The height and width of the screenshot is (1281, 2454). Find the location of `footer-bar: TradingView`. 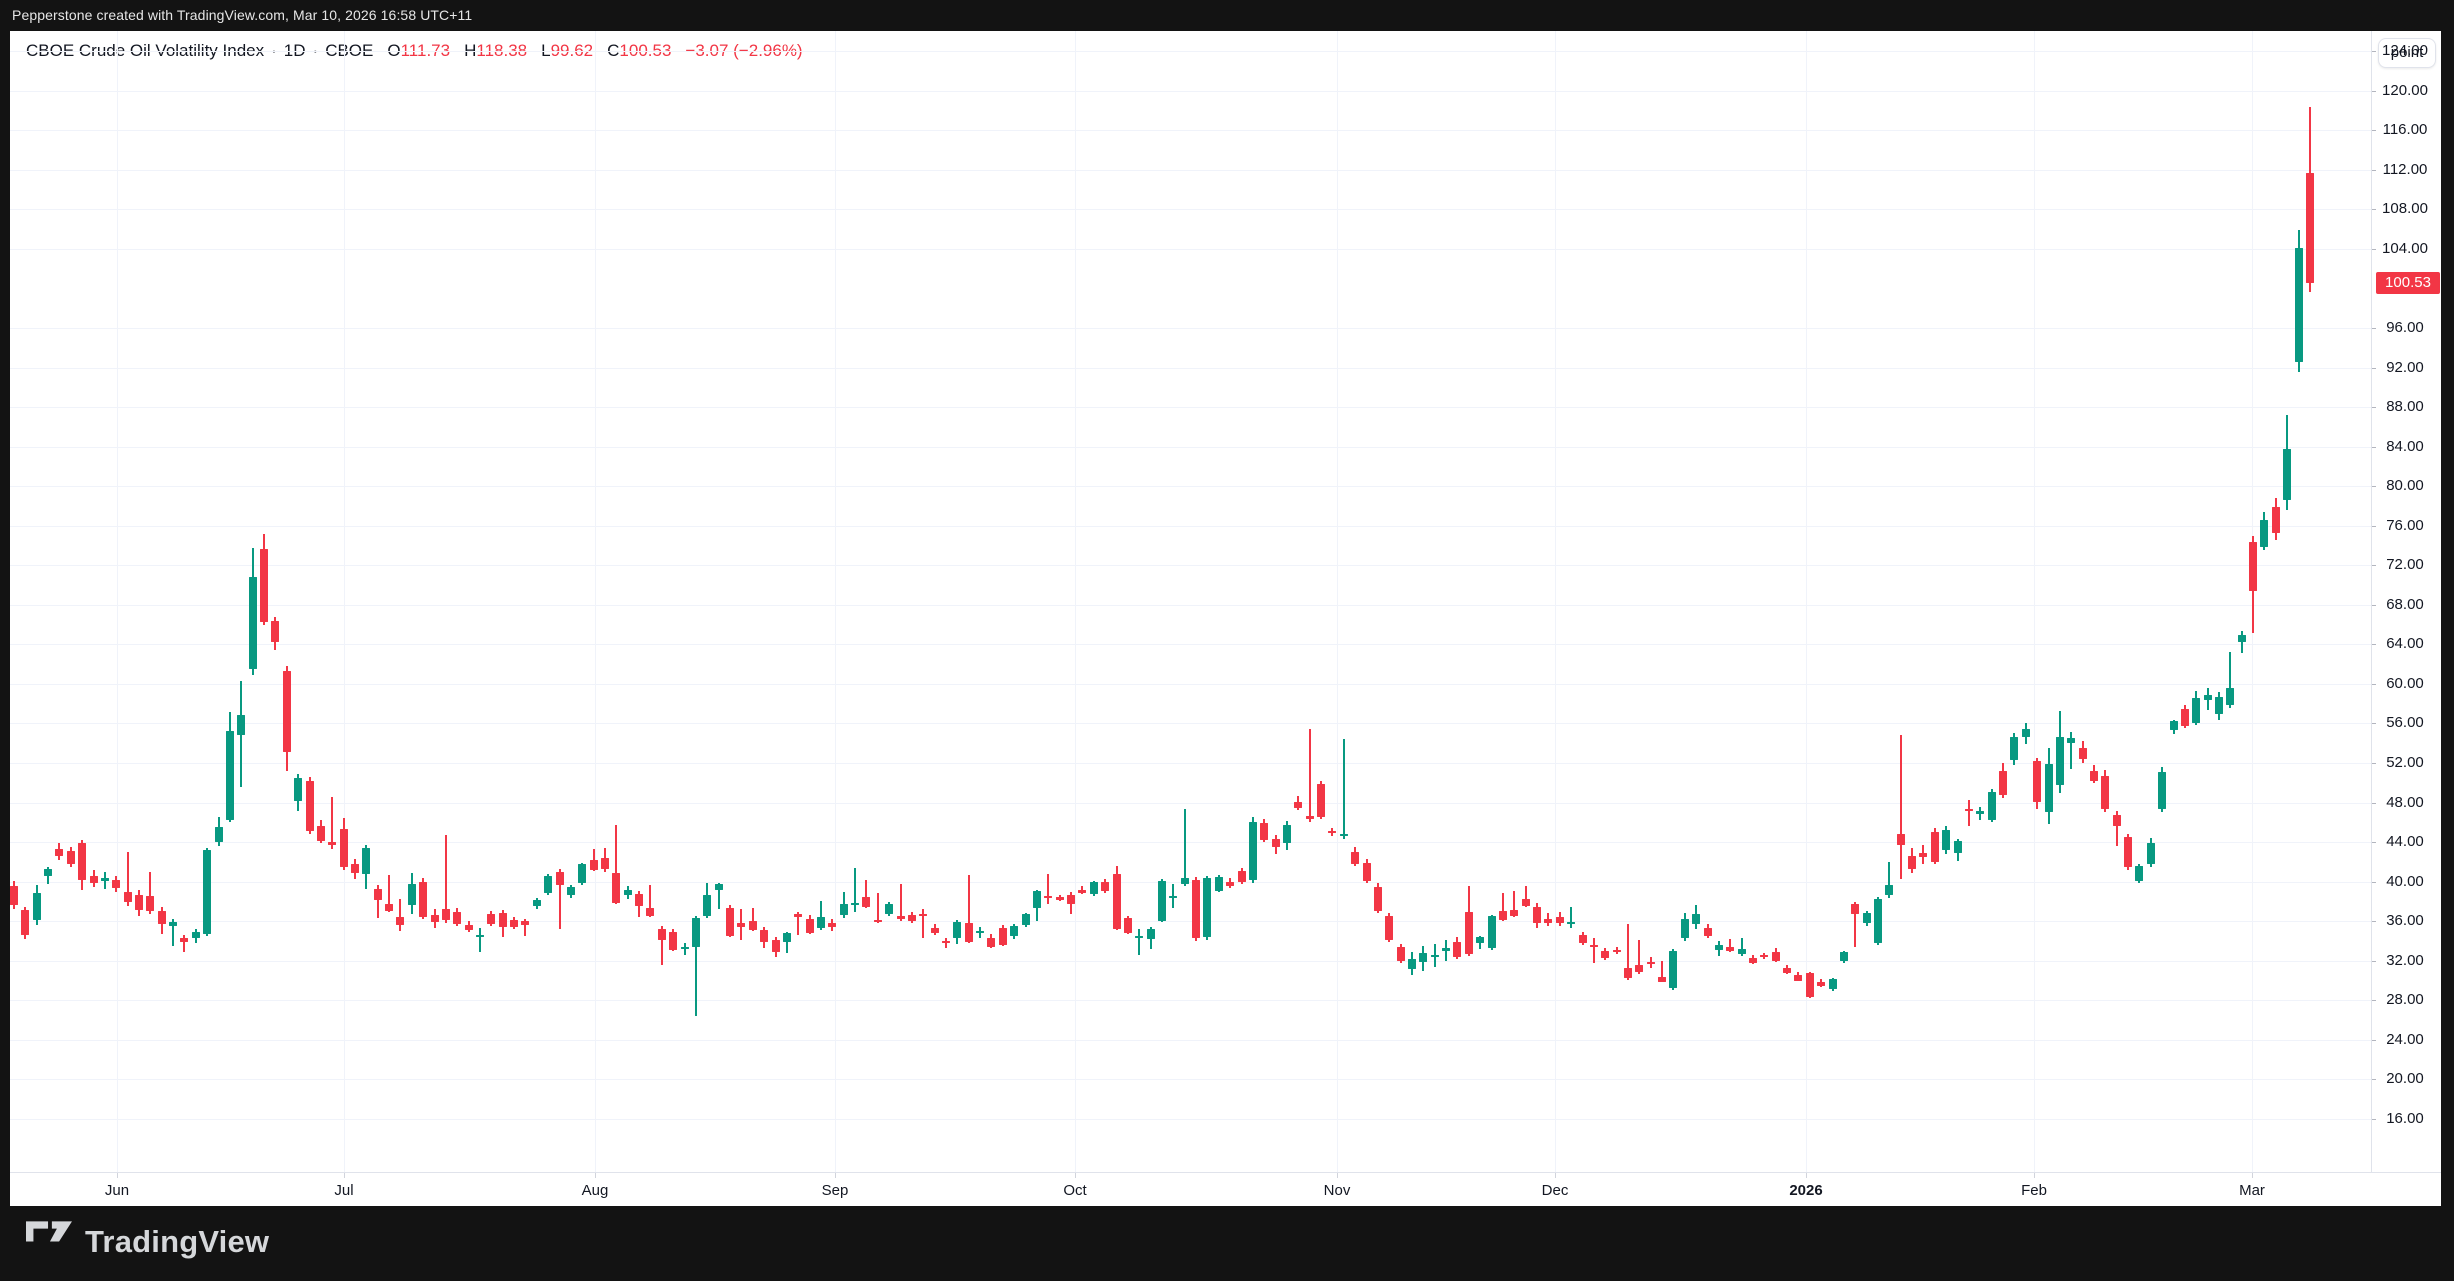

footer-bar: TradingView is located at coordinates (1227, 1243).